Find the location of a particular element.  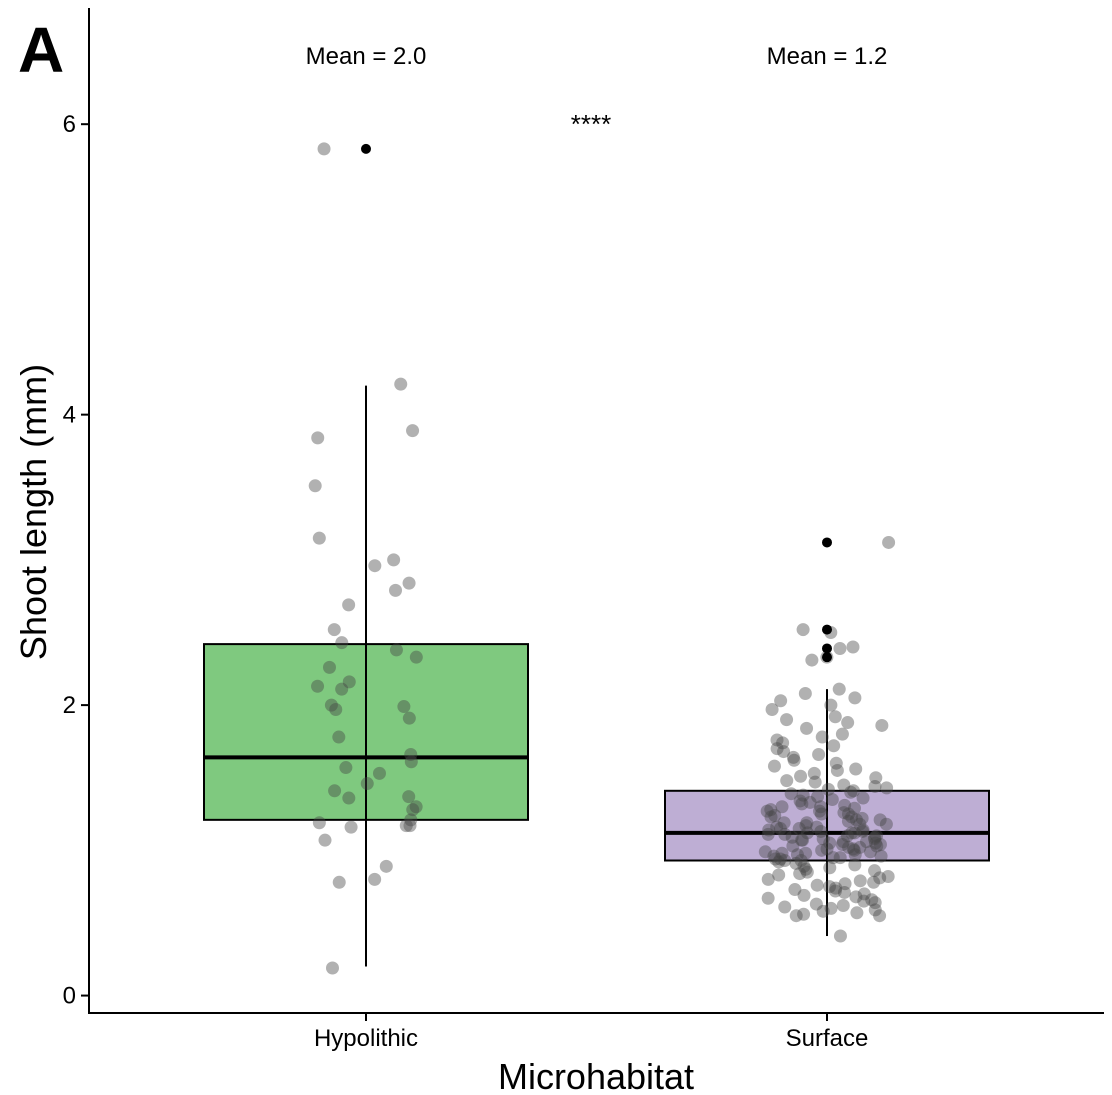

y-axis-title: Shoot length (mm) is located at coordinates (33, 512).